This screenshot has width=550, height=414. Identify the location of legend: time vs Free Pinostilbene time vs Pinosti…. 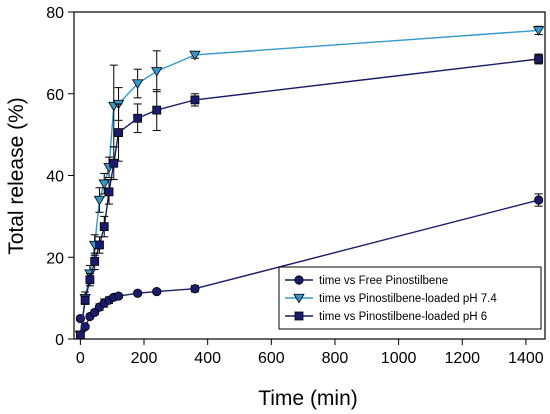
(410, 298).